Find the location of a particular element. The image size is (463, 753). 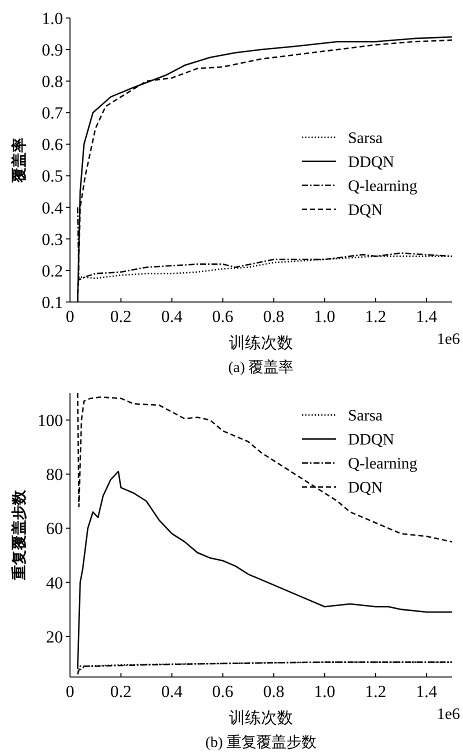

y-tick-label: 60 is located at coordinates (54, 528).